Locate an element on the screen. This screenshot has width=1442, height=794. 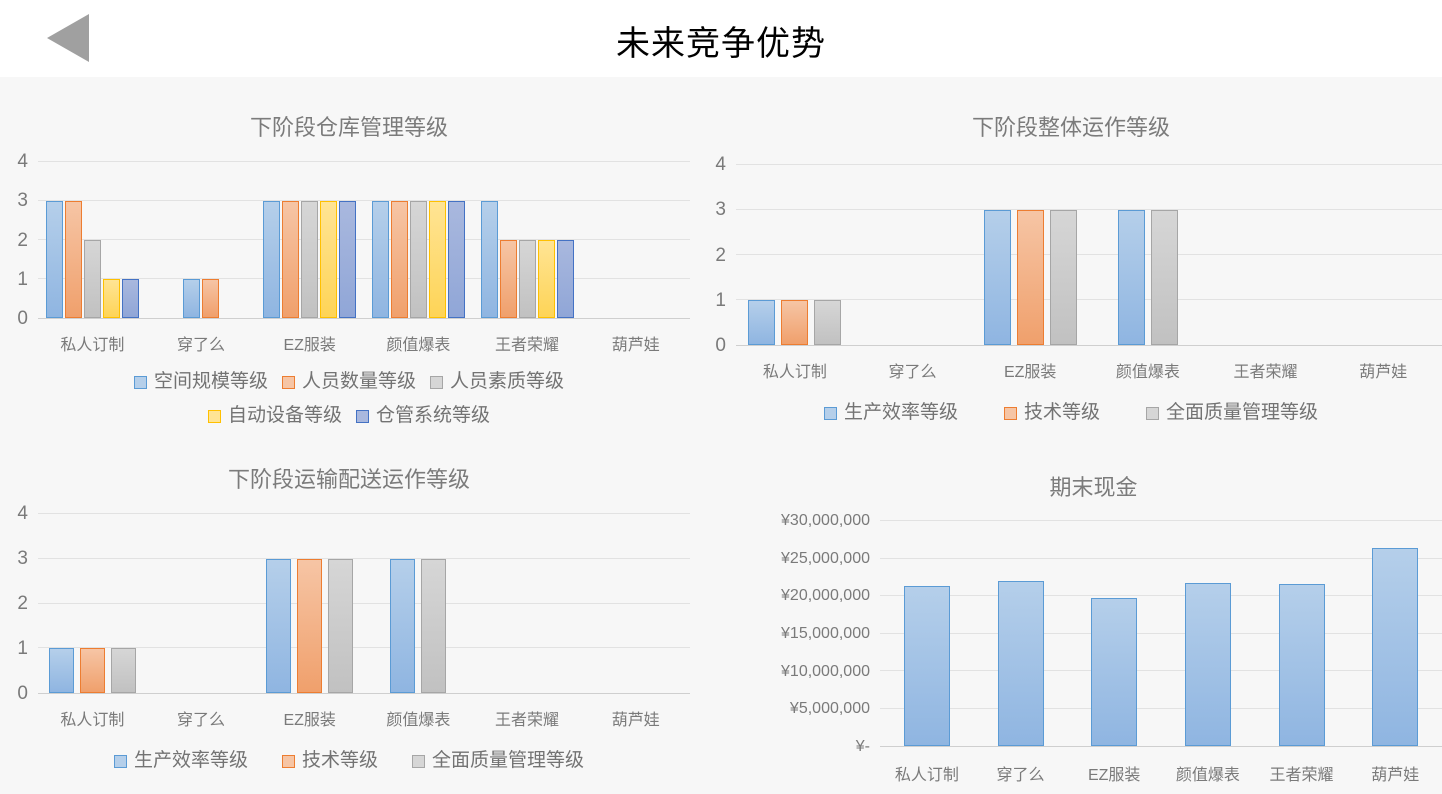
legend-item: 空间规模等级 is located at coordinates (200, 382).